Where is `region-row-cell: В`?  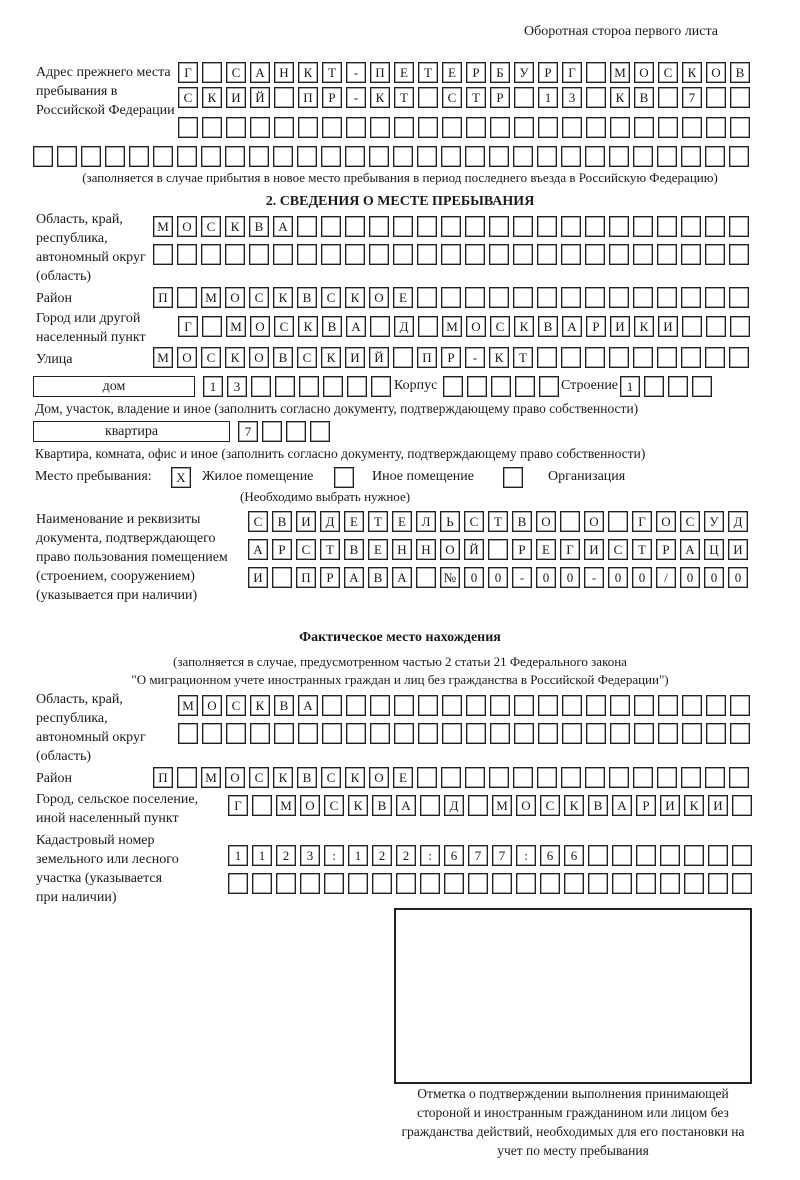
region-row-cell: В is located at coordinates (259, 226).